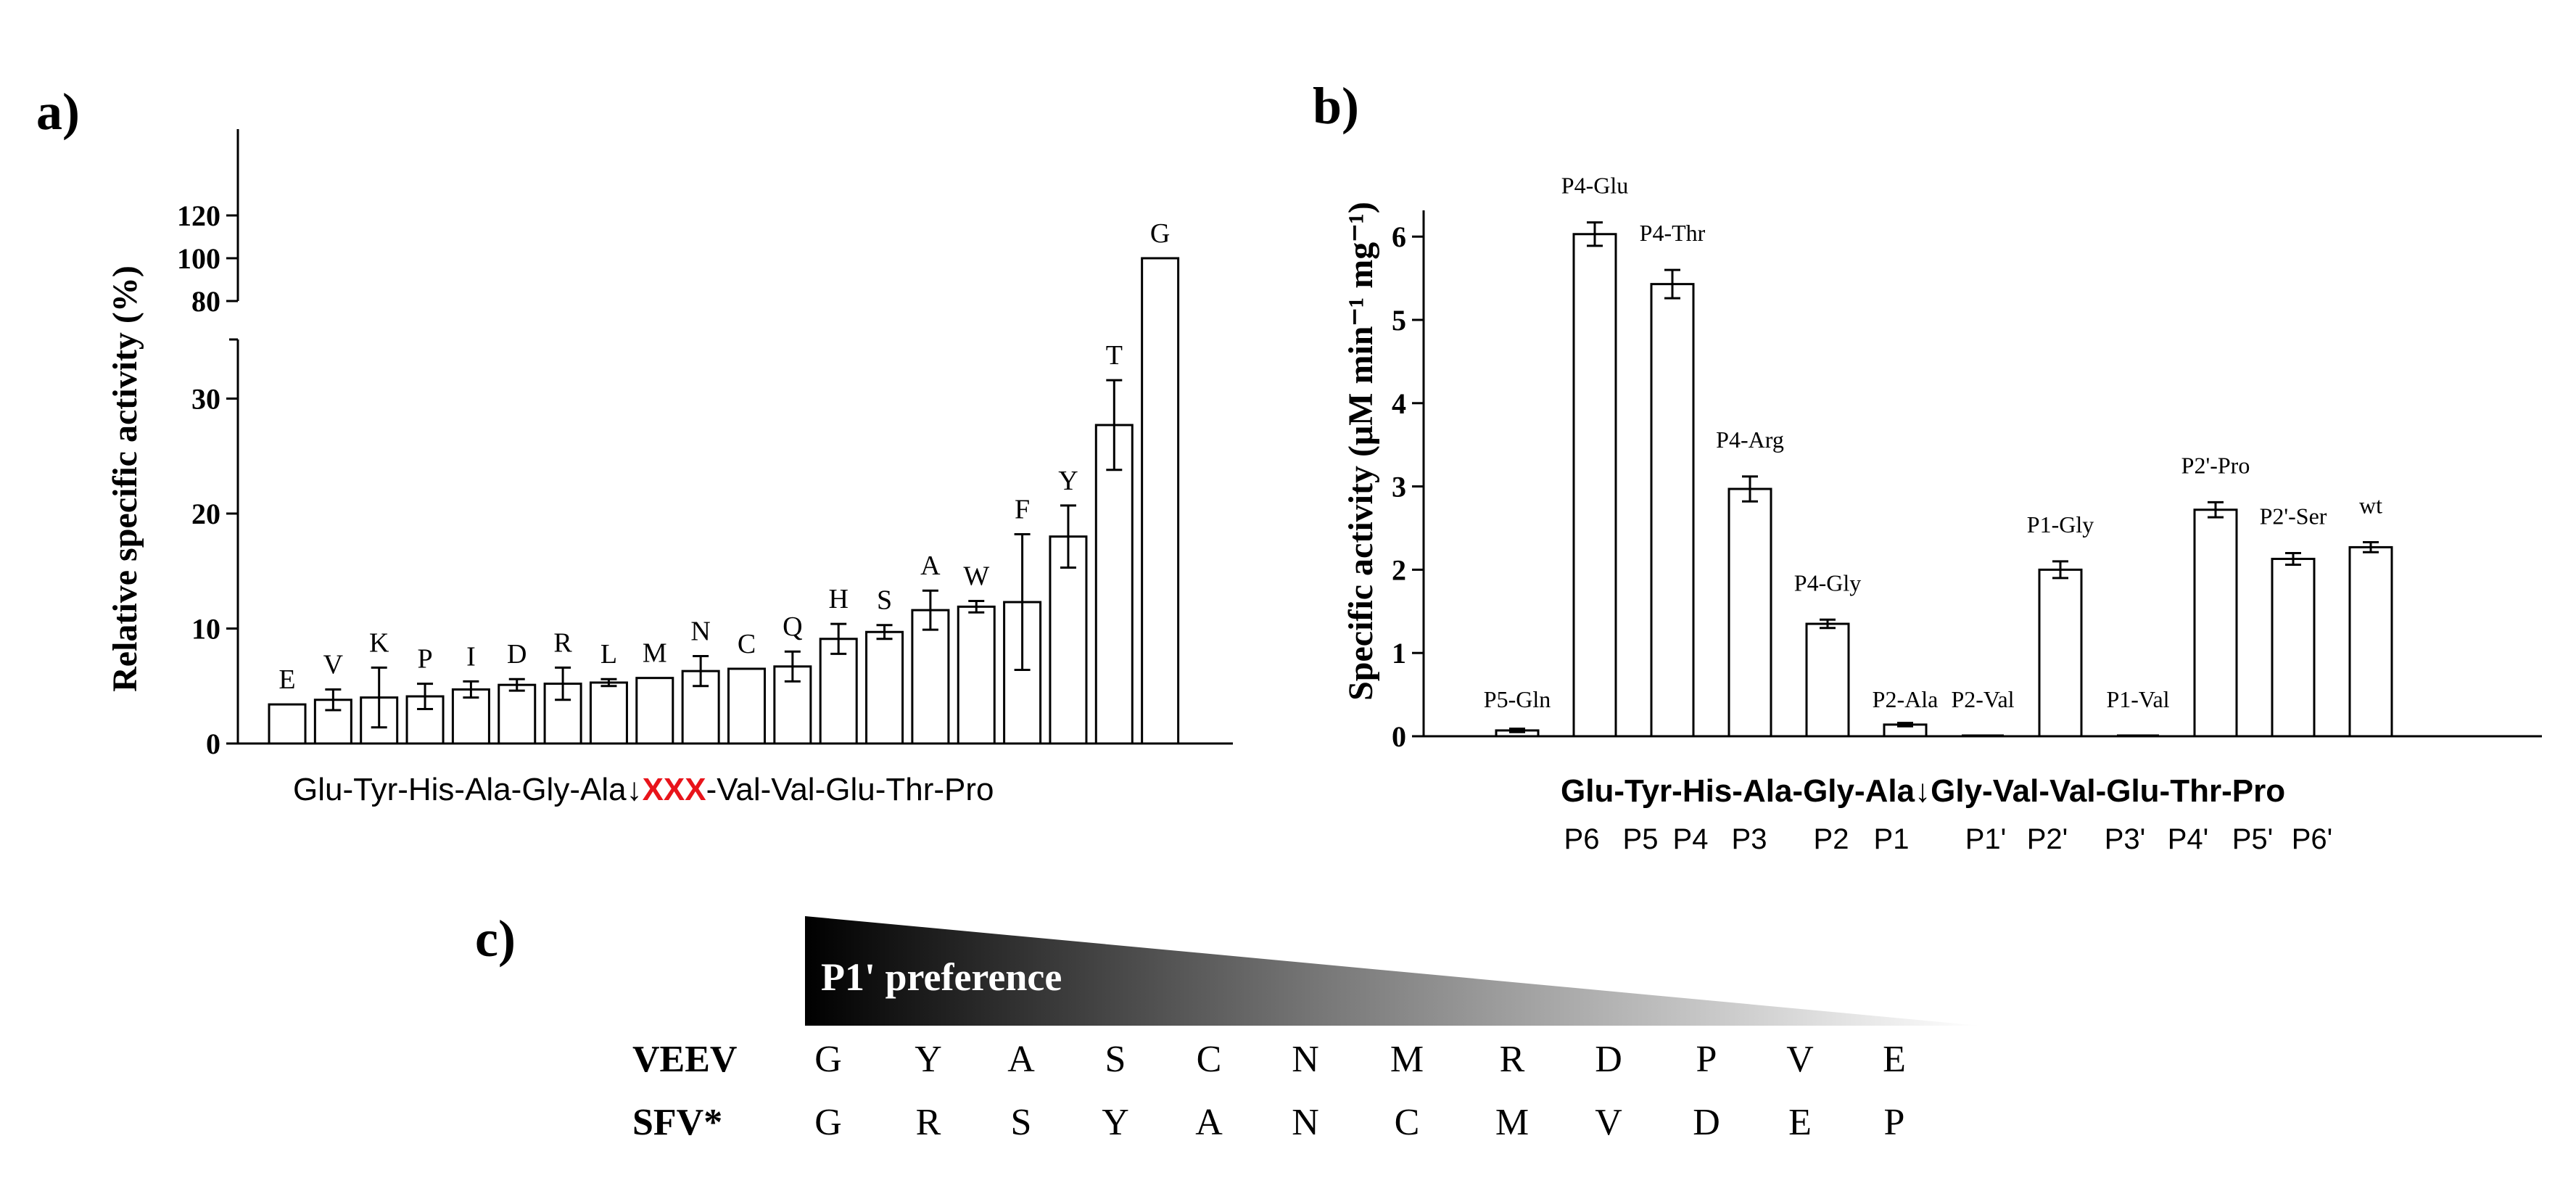 This screenshot has width=2576, height=1178. What do you see at coordinates (1948, 839) in the screenshot?
I see `chart-b-positions: P6 P5 P4 P3 P2 P1 P1' P2' P3' P4' P5' P6'` at bounding box center [1948, 839].